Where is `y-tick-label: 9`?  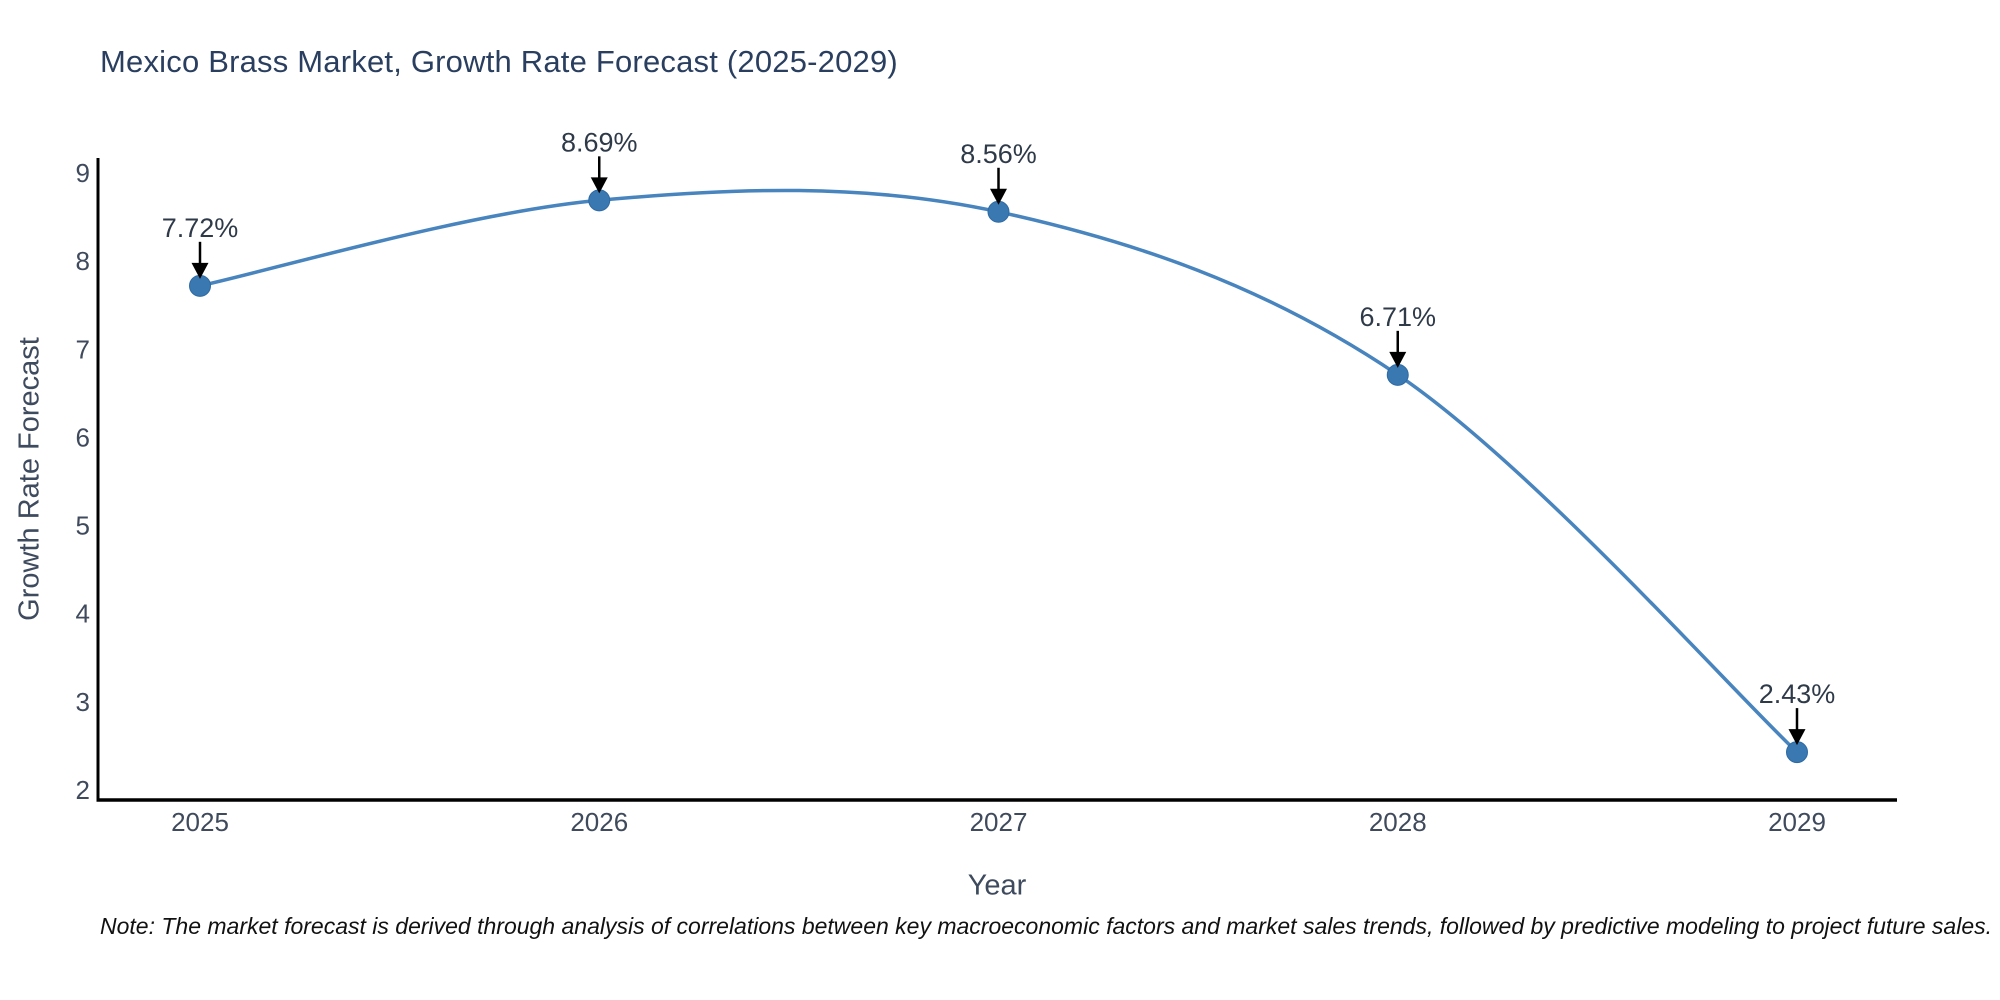 y-tick-label: 9 is located at coordinates (83, 173).